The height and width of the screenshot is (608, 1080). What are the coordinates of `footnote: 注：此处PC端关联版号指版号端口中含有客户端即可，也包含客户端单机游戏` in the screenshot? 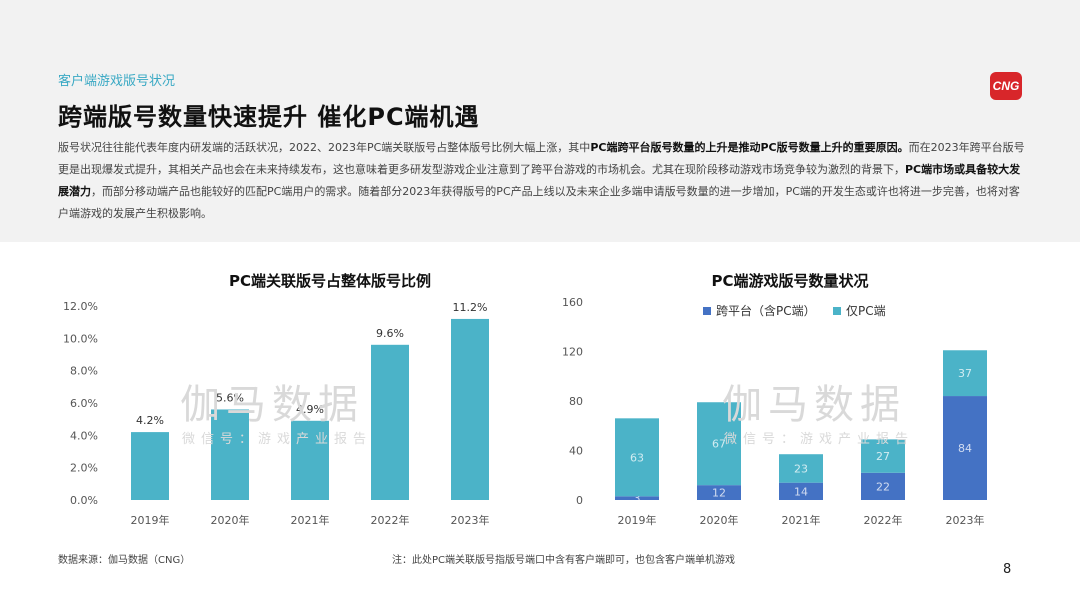 It's located at (564, 560).